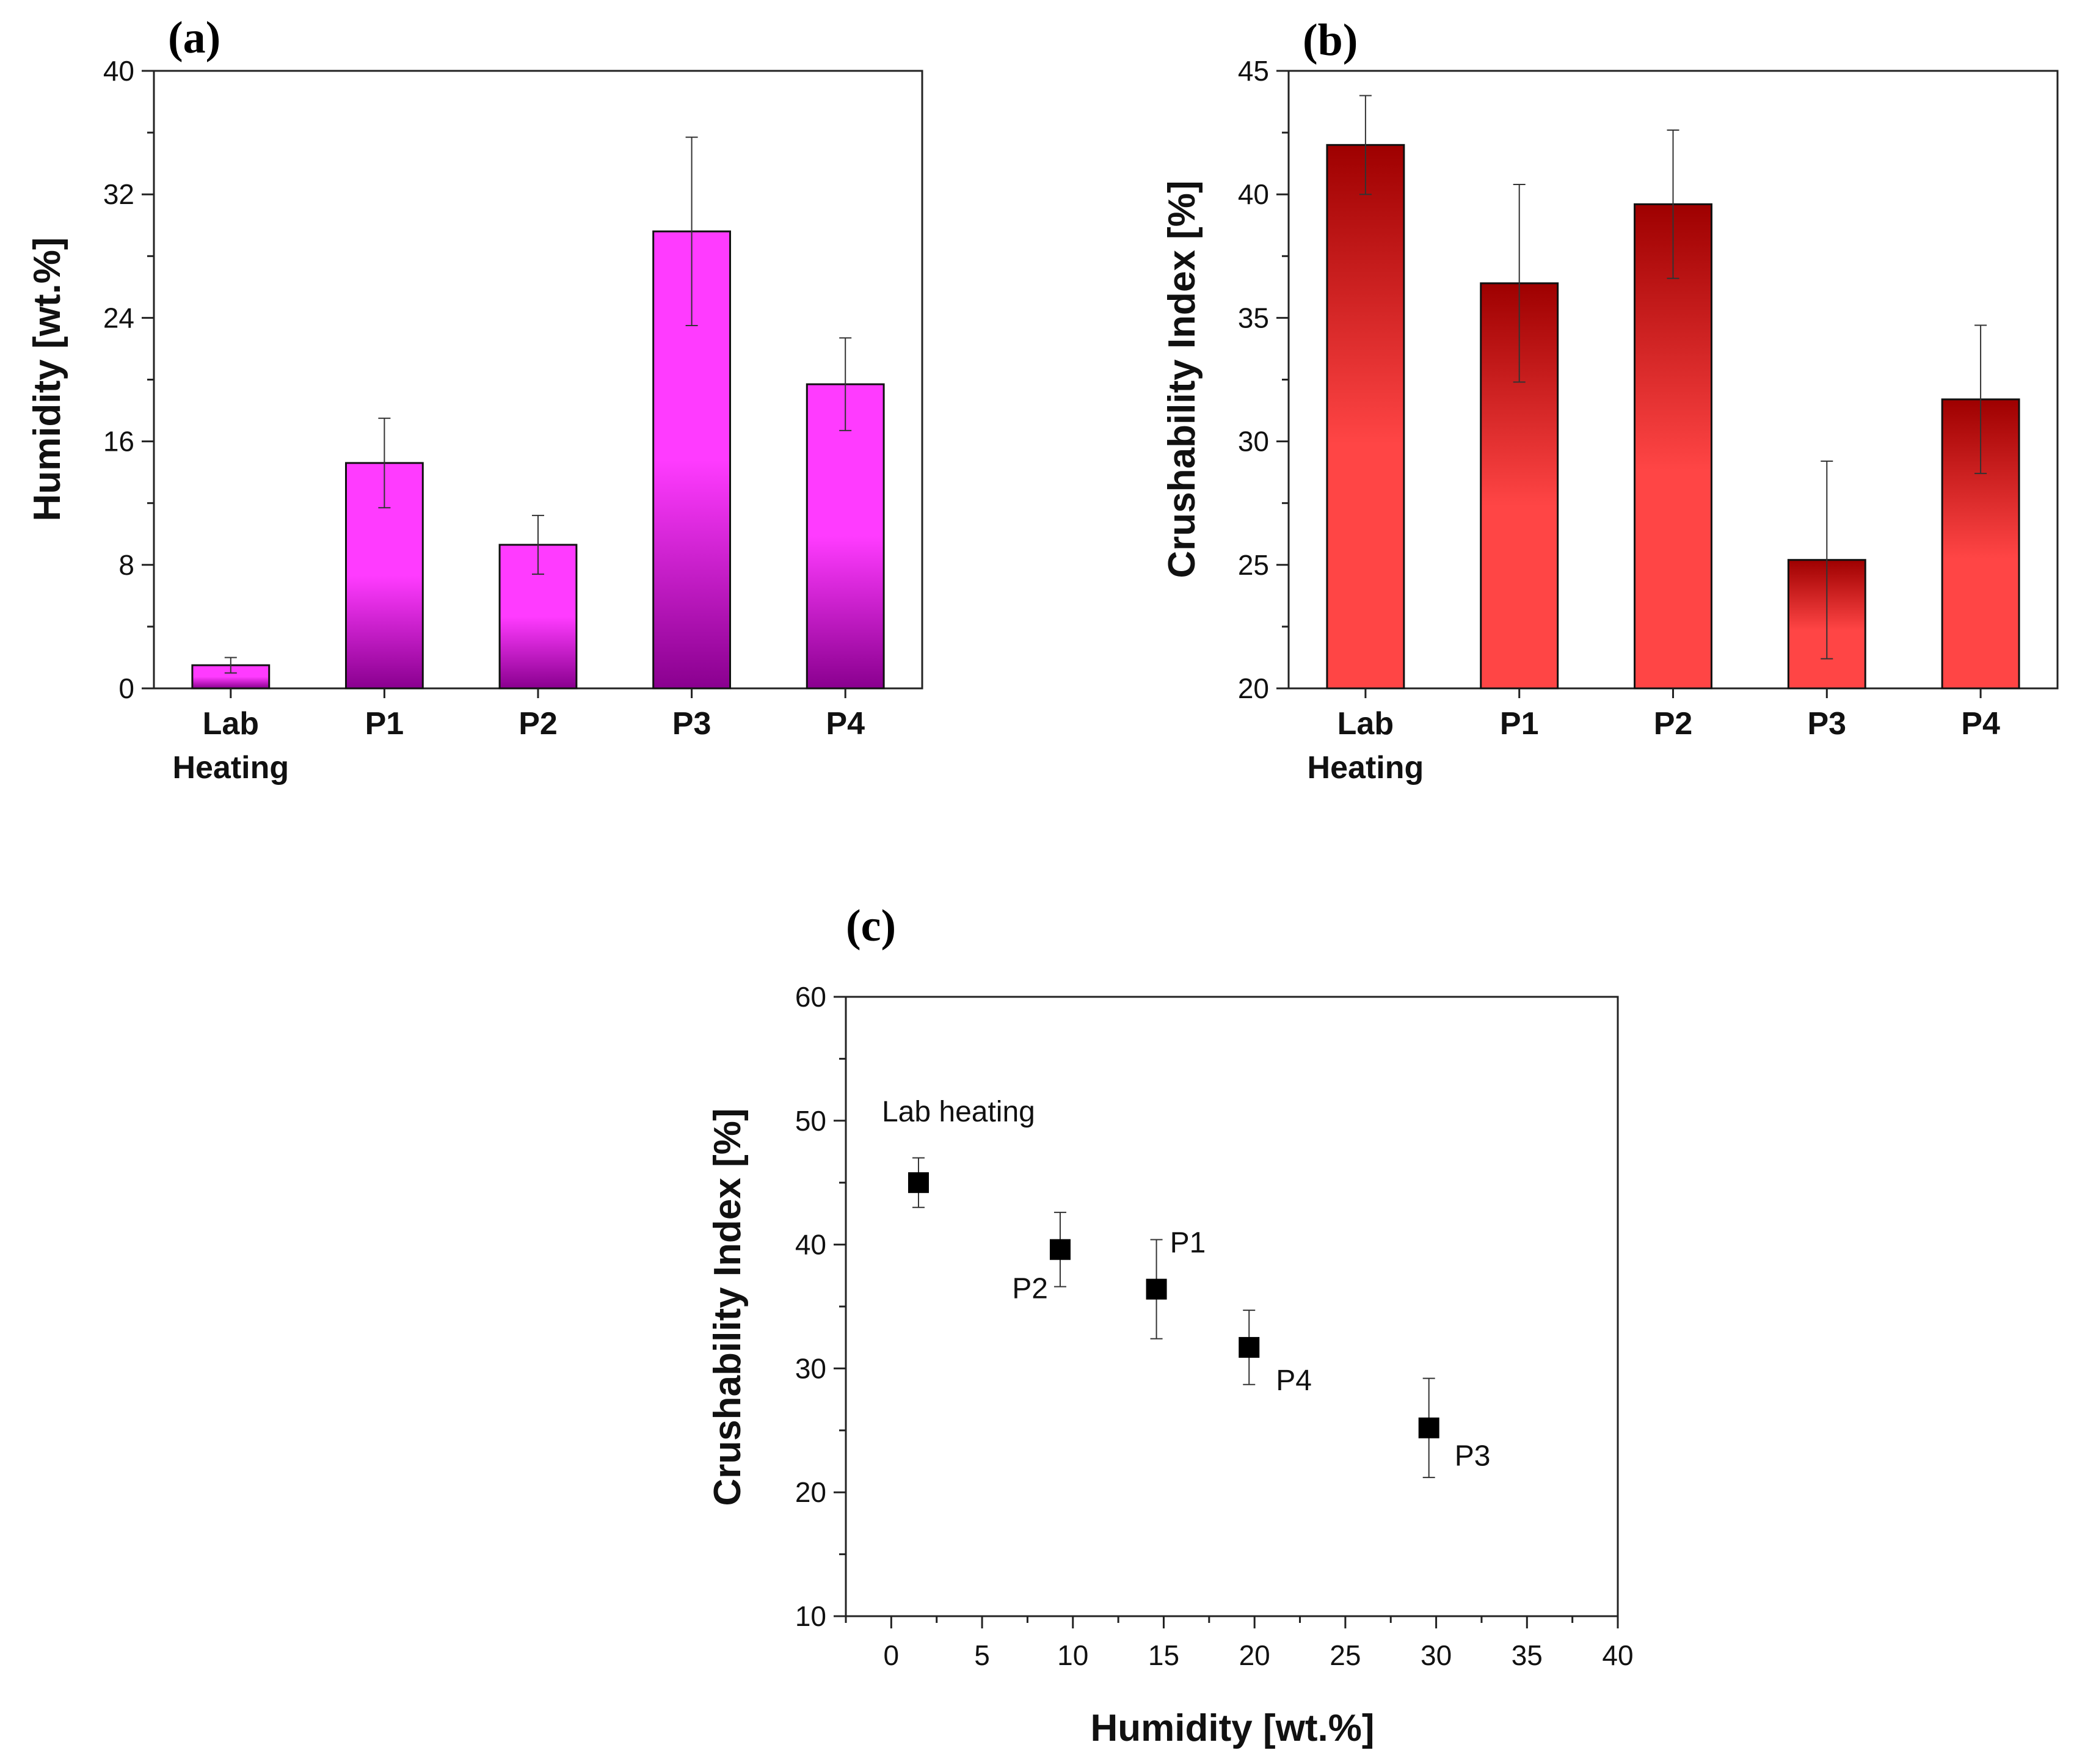 The image size is (2074, 1764). I want to click on b-category-label: Heating, so click(1366, 767).